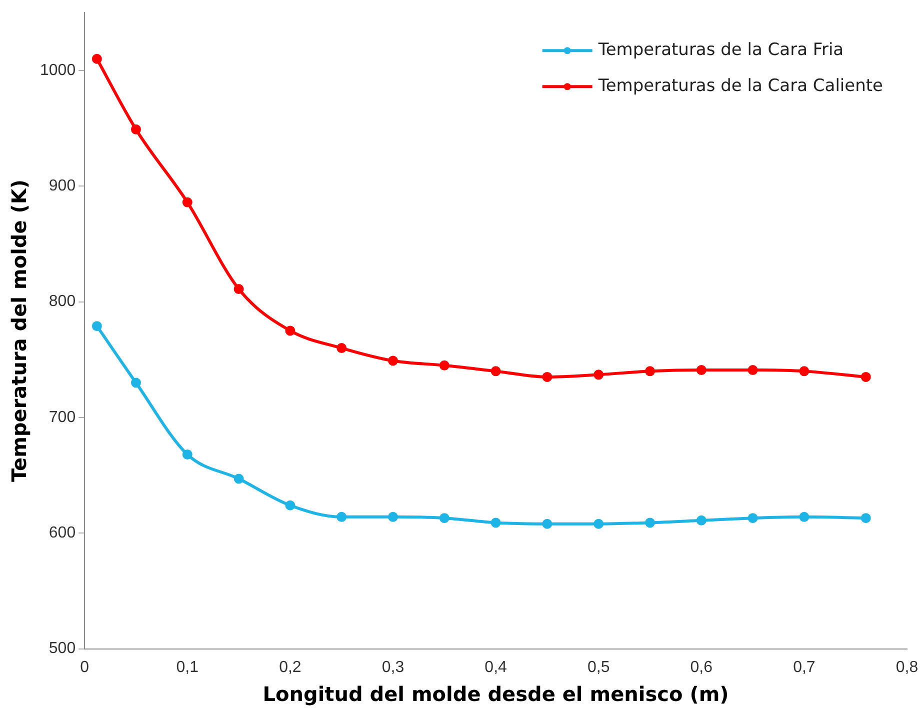 This screenshot has height=717, width=922. Describe the element at coordinates (720, 50) in the screenshot. I see `legend-label: Temperaturas de la Cara Fria` at that location.